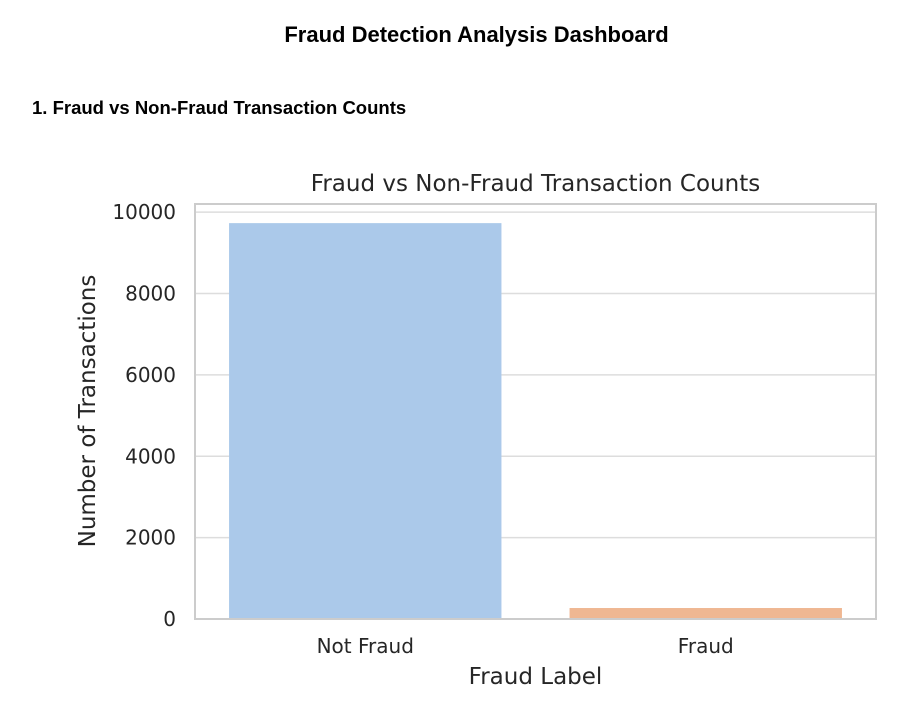 The width and height of the screenshot is (923, 723). Describe the element at coordinates (525, 646) in the screenshot. I see `x-tick-labels: Not Fraud Fraud` at that location.